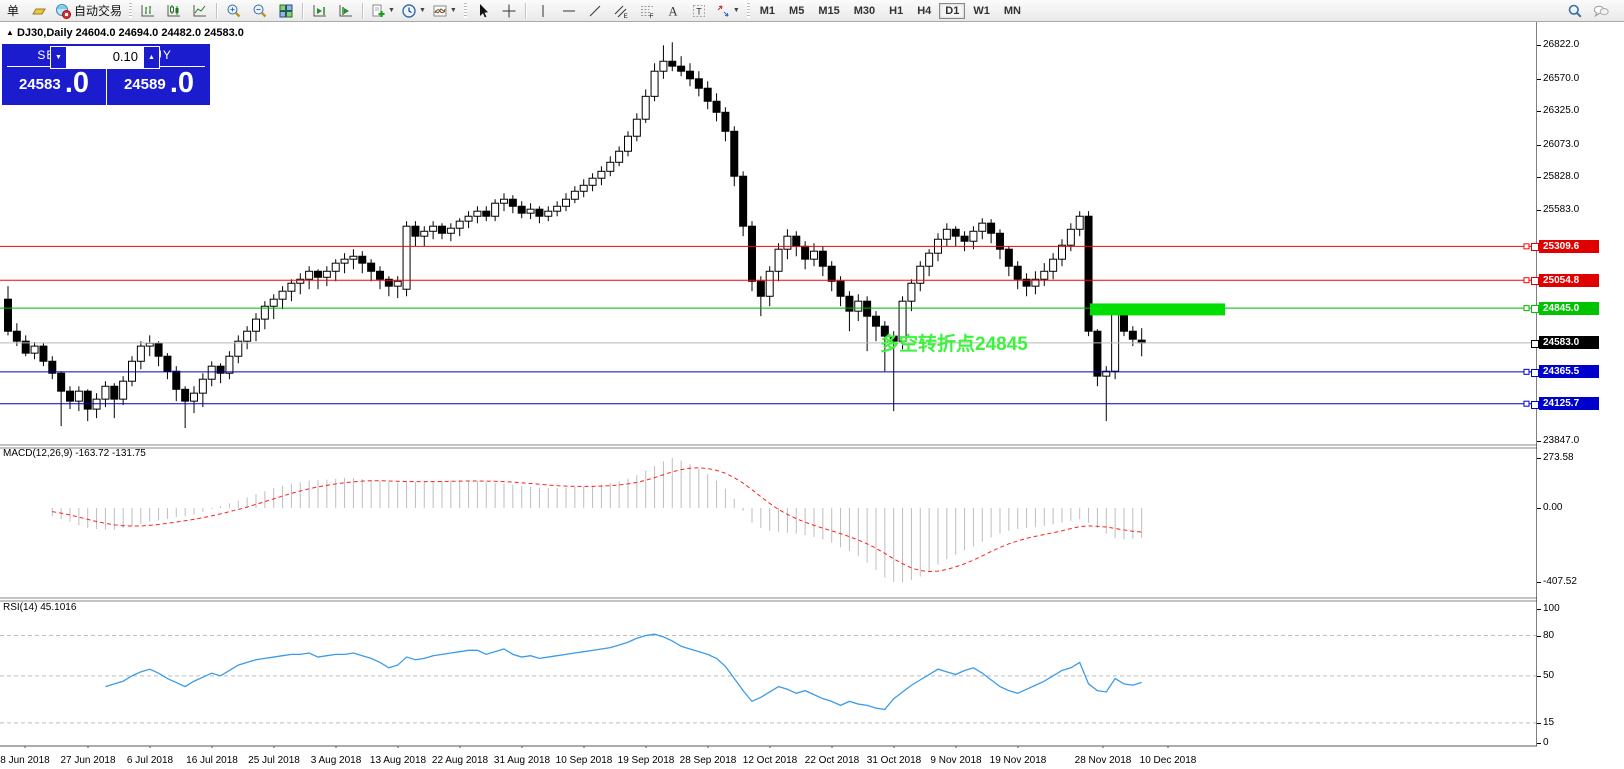 Image resolution: width=1624 pixels, height=769 pixels. What do you see at coordinates (621, 10) in the screenshot?
I see `equidistant-channel-button: E` at bounding box center [621, 10].